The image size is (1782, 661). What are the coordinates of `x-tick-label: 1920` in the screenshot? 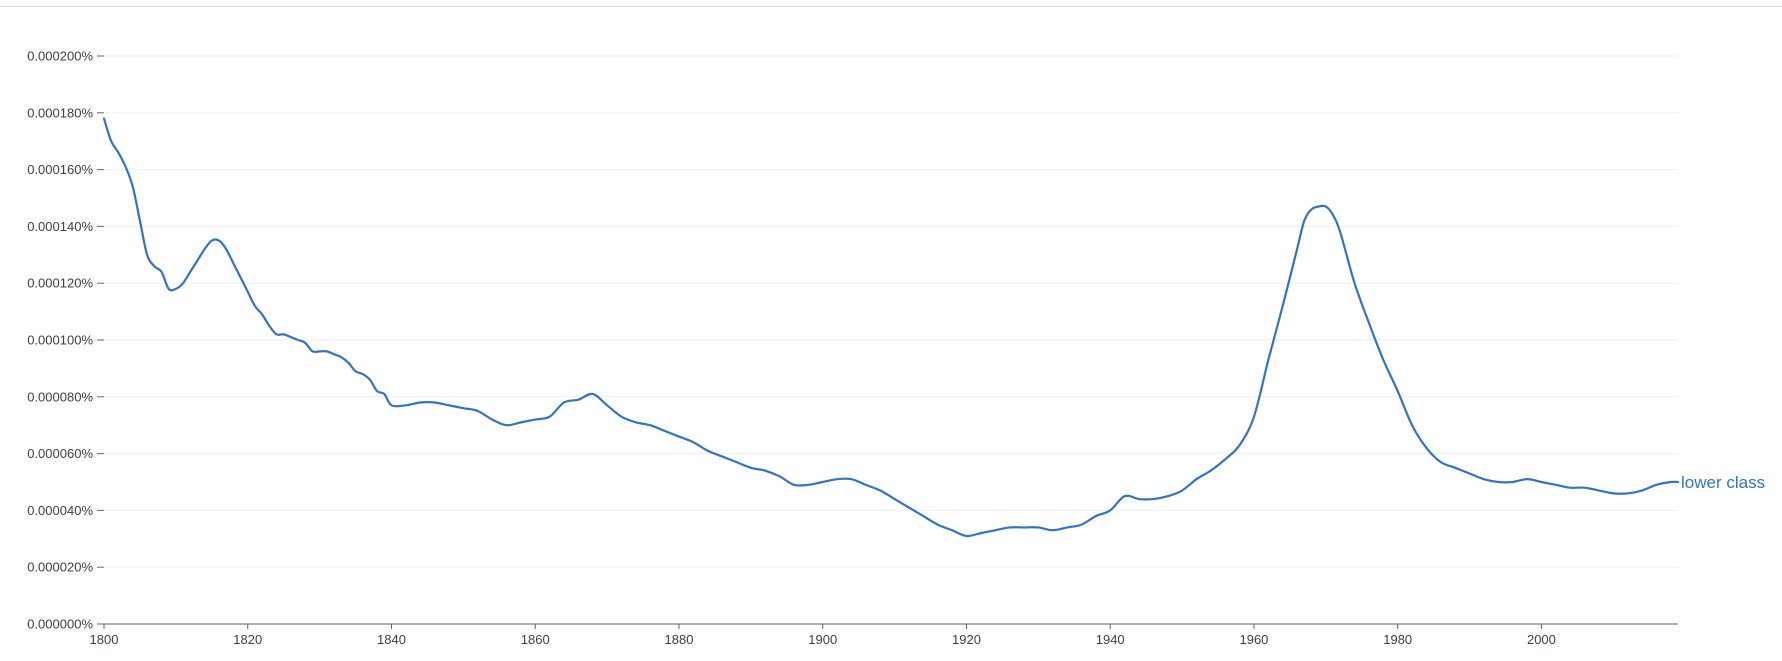 It's located at (966, 639).